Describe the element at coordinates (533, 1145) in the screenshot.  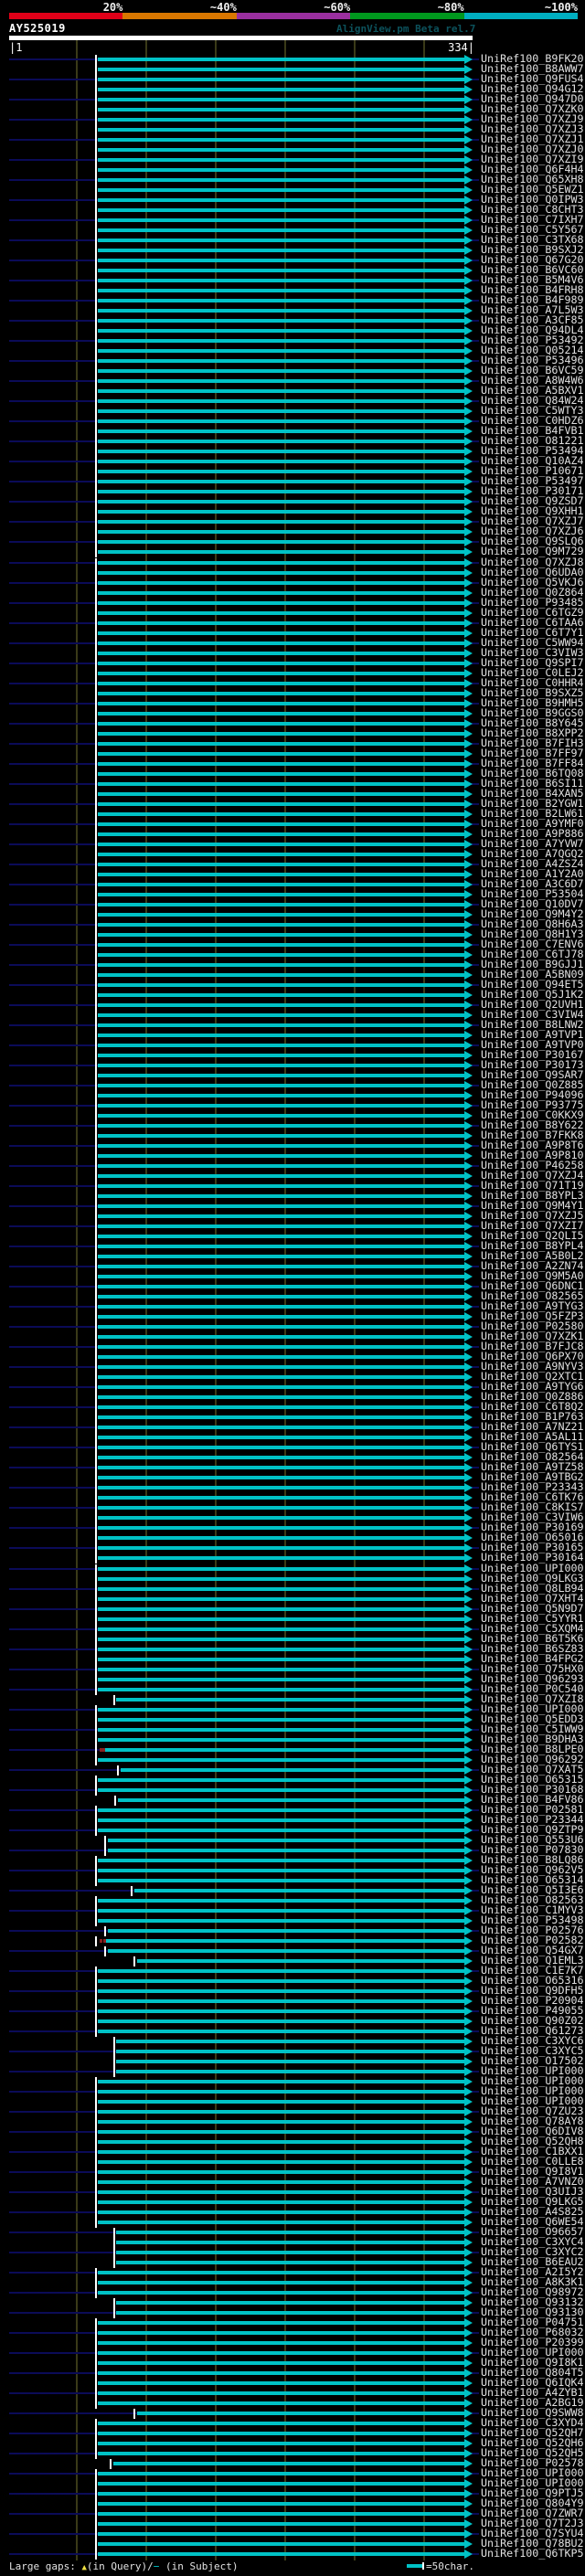
I see `hit-accession-label: UniRef100_A9P8T6` at that location.